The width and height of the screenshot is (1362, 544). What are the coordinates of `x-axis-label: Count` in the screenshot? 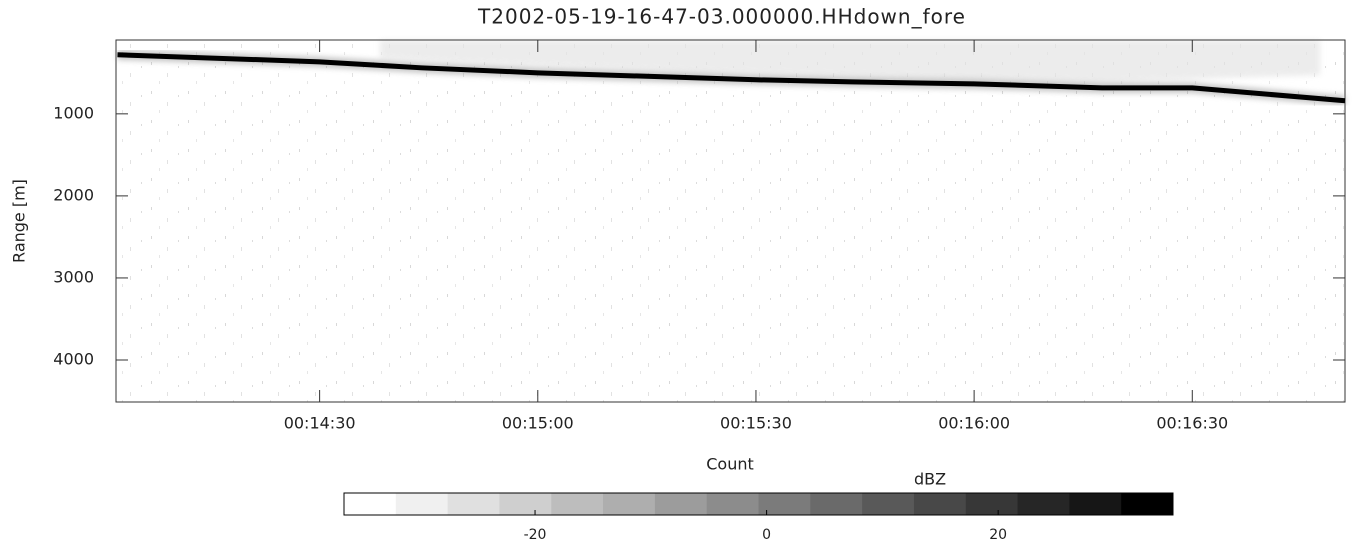 It's located at (730, 464).